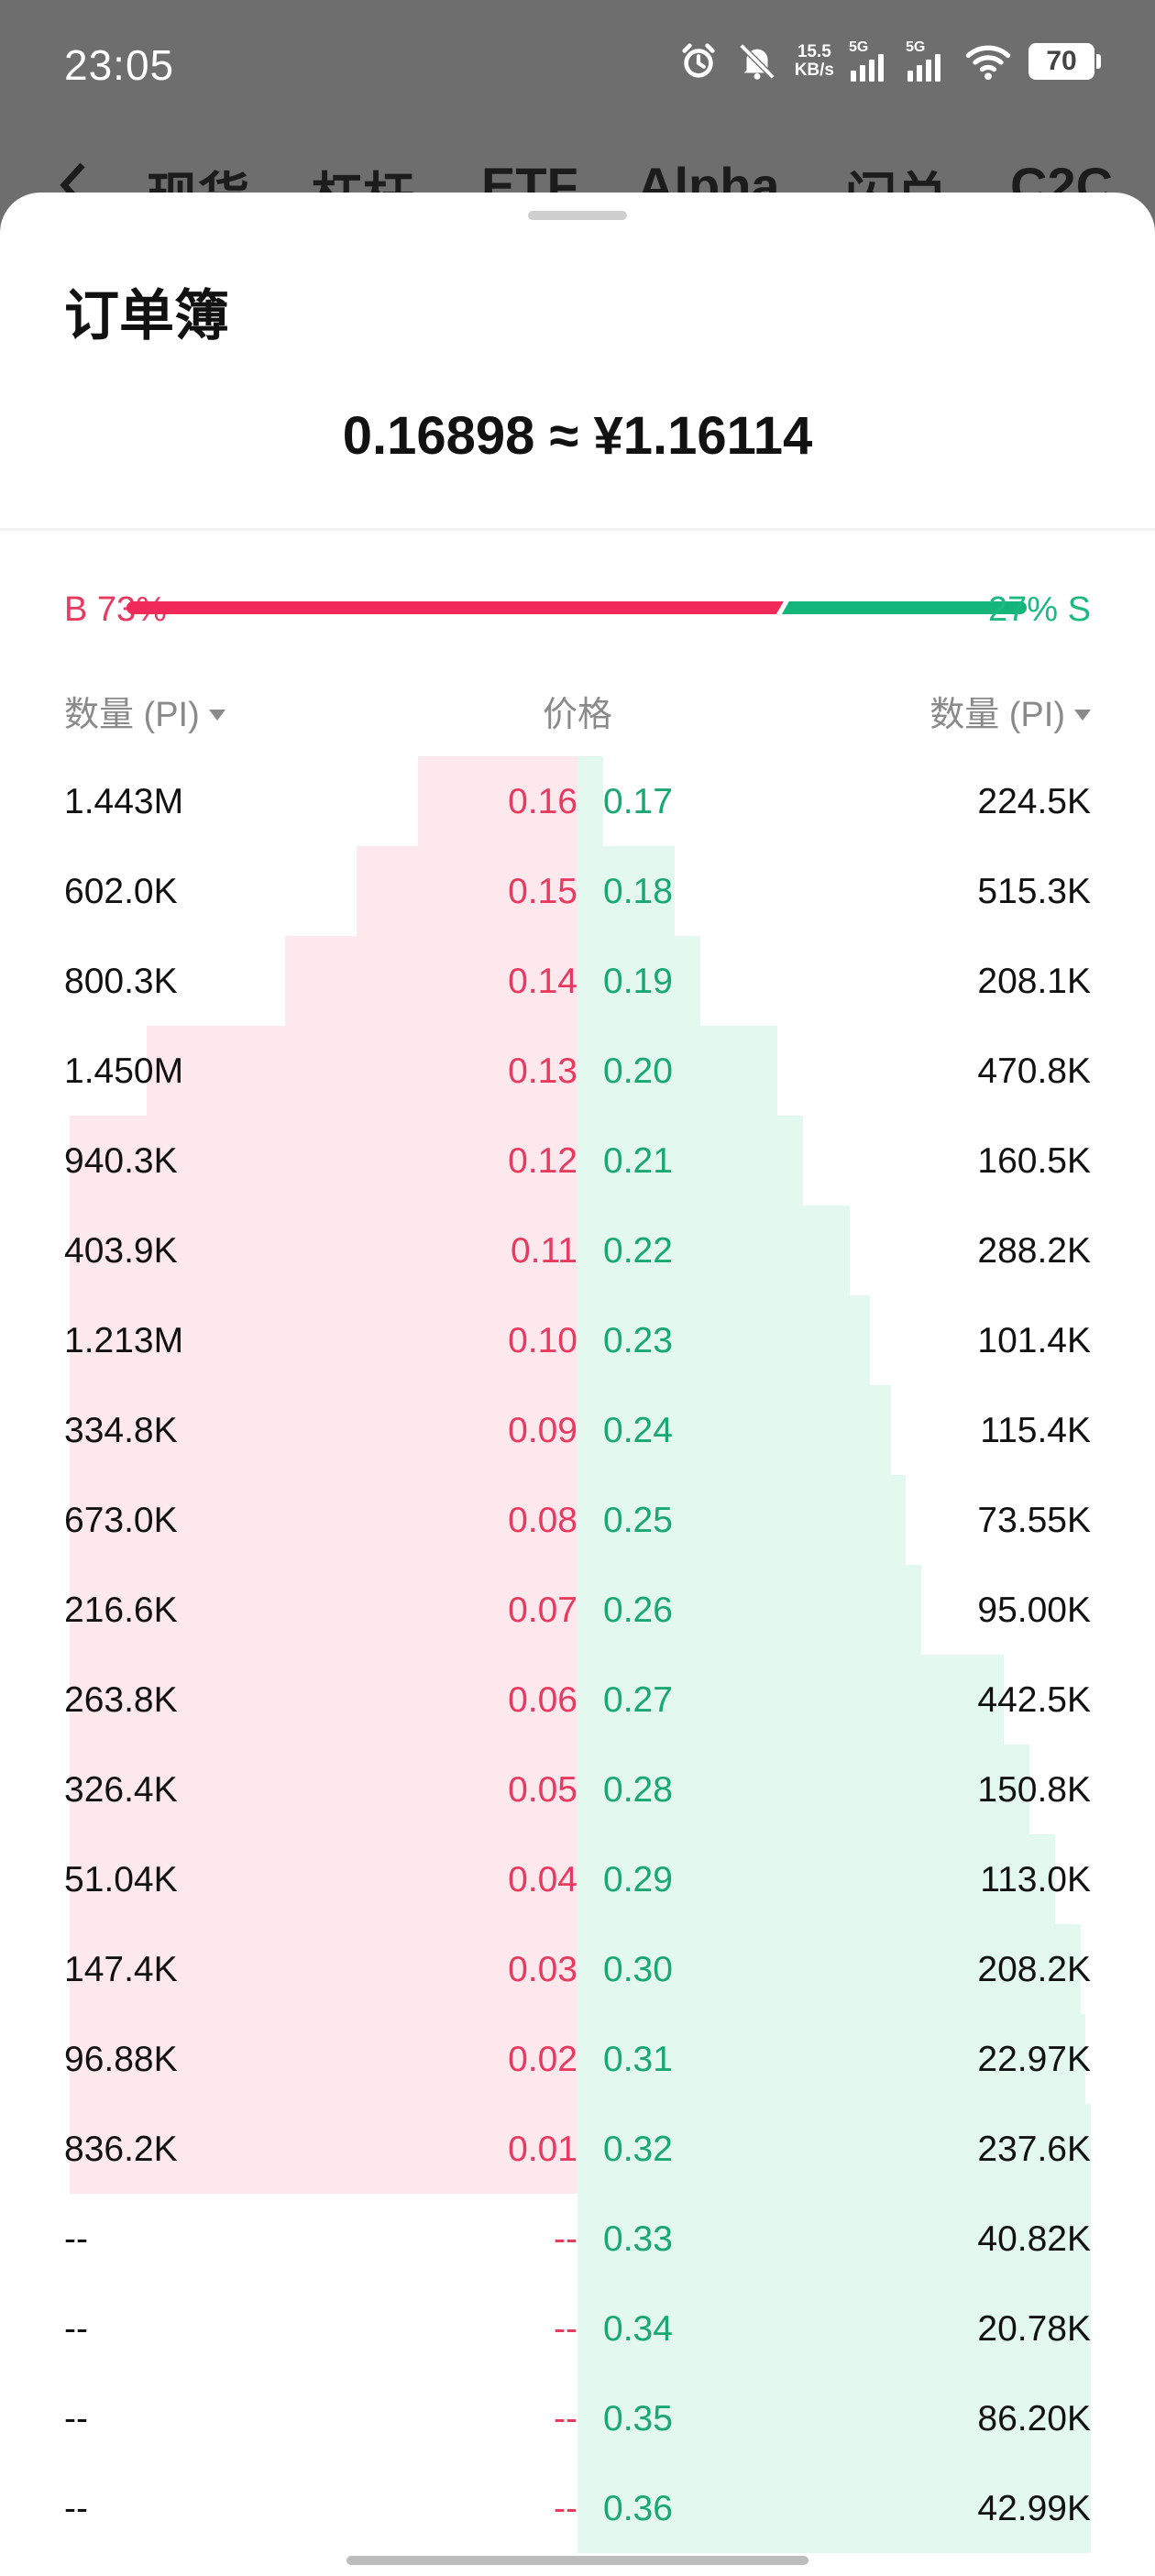 The height and width of the screenshot is (2576, 1155). I want to click on order-book-row: 147.4K 0.03 0.30 208.2K, so click(577, 1969).